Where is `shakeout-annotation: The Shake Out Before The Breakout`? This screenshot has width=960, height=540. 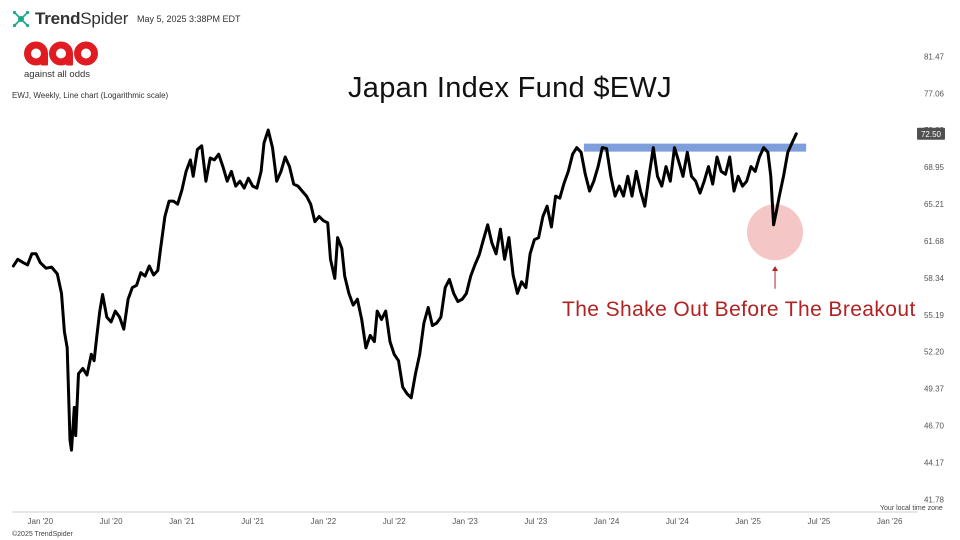 shakeout-annotation: The Shake Out Before The Breakout is located at coordinates (739, 309).